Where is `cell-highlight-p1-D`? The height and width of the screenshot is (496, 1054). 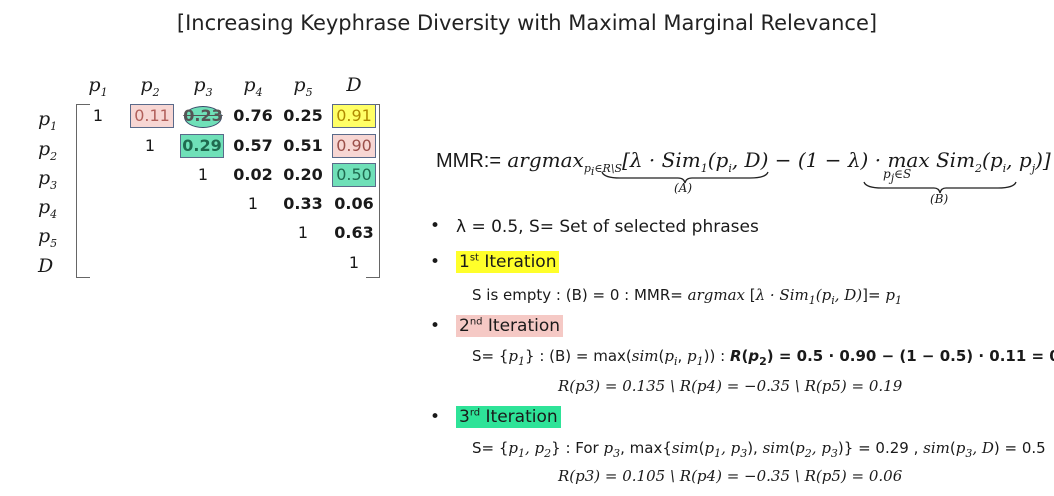
cell-highlight-p1-D is located at coordinates (354, 116).